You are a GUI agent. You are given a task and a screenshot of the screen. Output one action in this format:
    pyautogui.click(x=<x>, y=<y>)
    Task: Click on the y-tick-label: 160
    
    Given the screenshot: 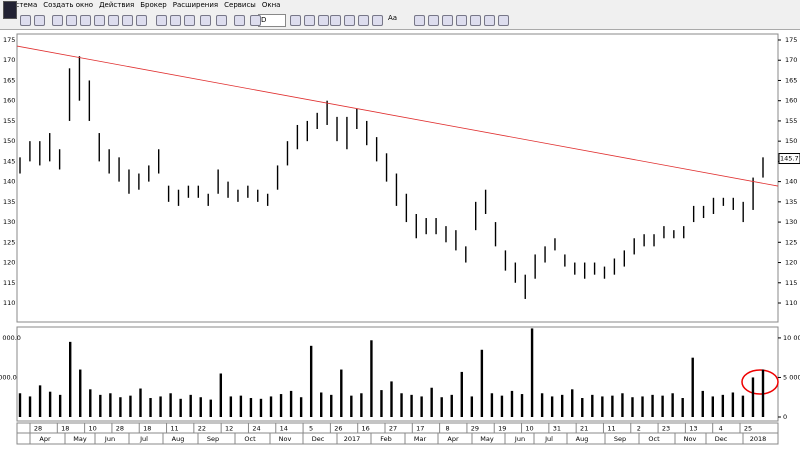 What is the action you would take?
    pyautogui.click(x=9, y=101)
    